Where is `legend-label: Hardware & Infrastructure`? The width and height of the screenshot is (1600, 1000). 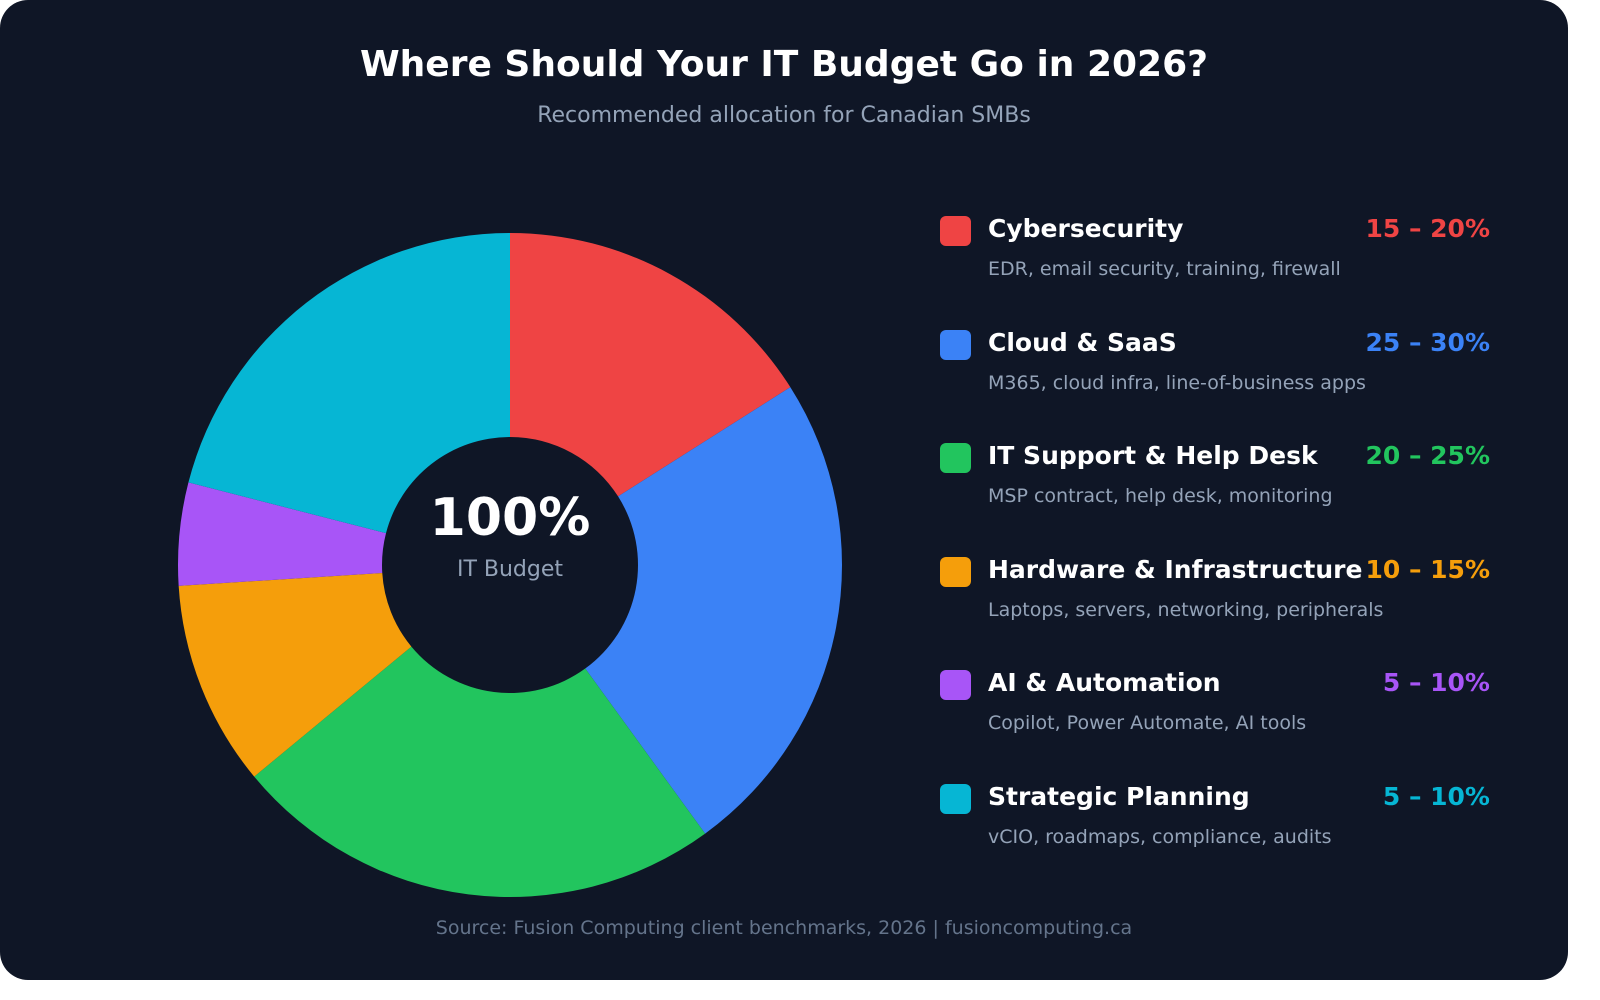 legend-label: Hardware & Infrastructure is located at coordinates (1175, 569).